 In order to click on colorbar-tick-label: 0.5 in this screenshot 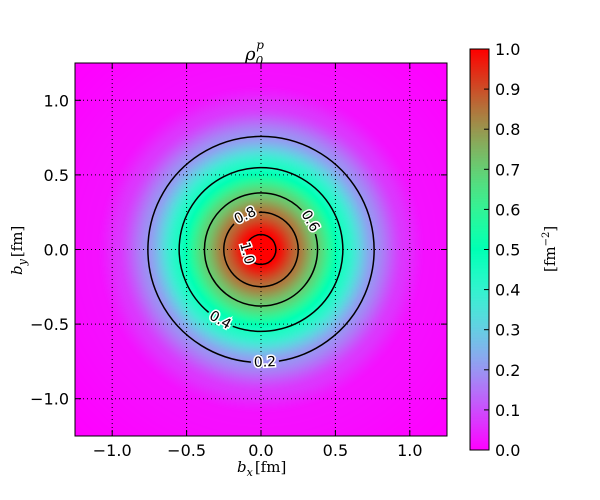, I will do `click(507, 250)`.